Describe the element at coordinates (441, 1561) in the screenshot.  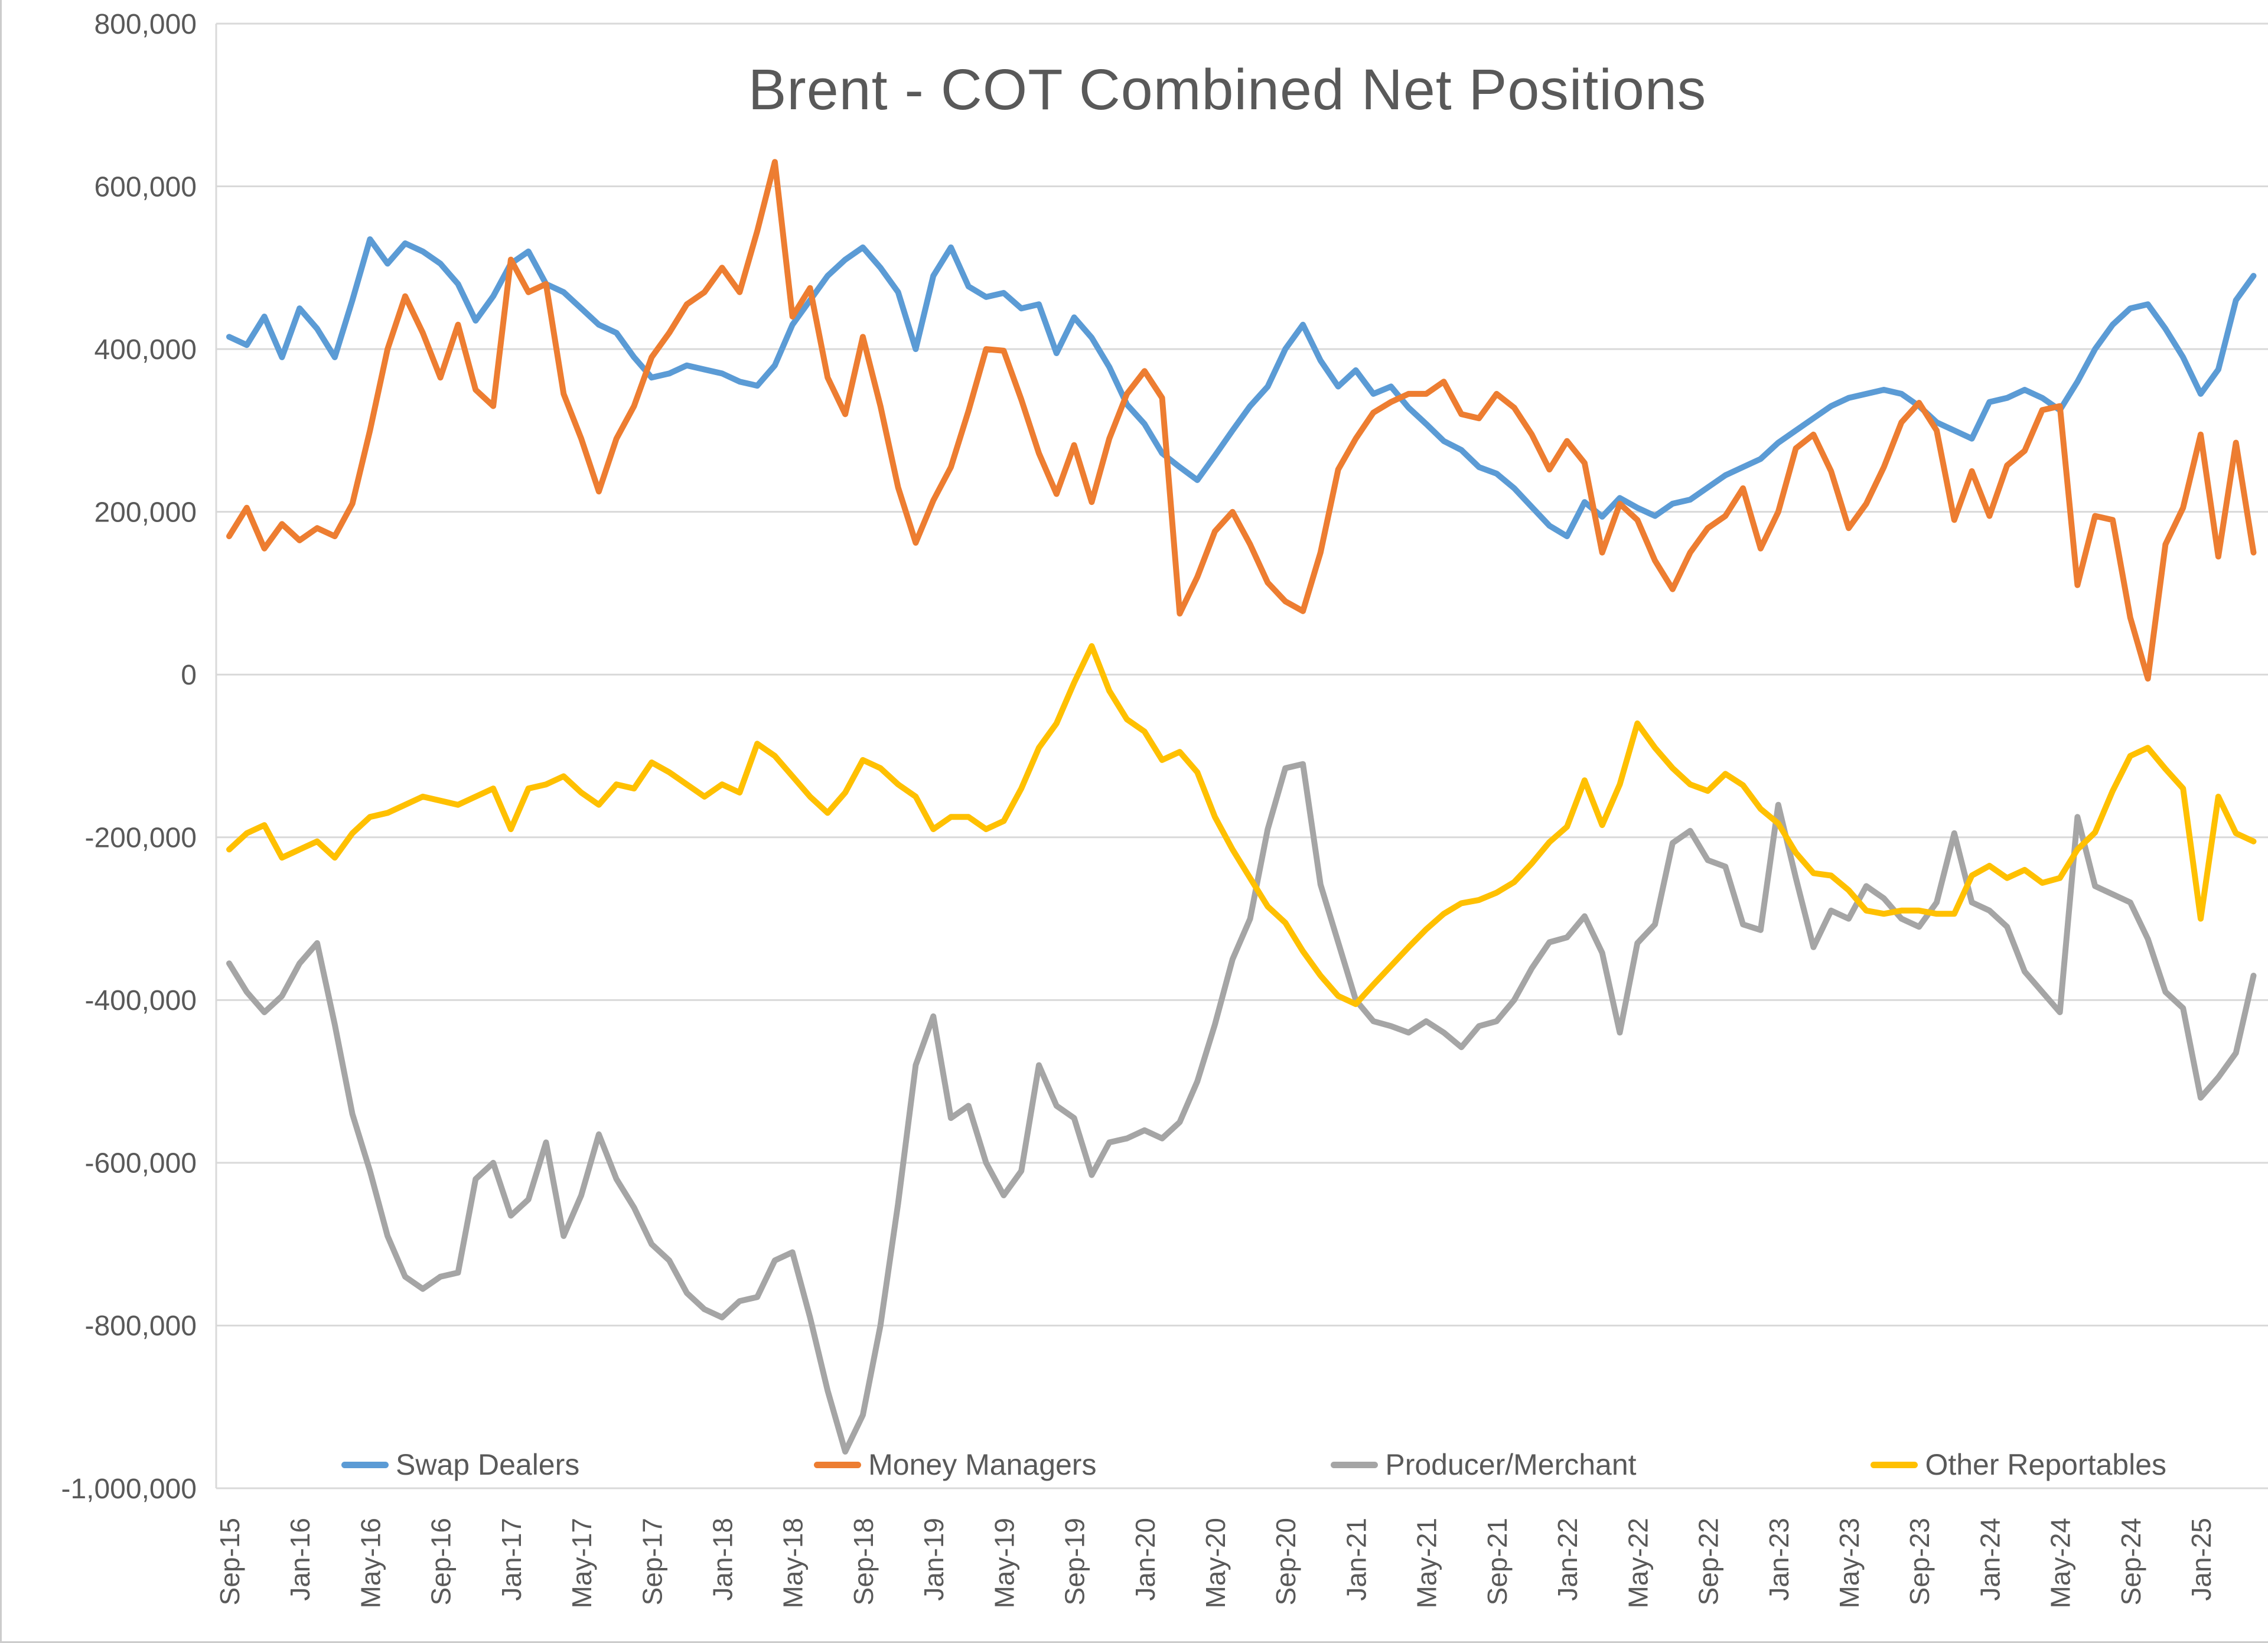
I see `x-tick-label: Sep-16` at that location.